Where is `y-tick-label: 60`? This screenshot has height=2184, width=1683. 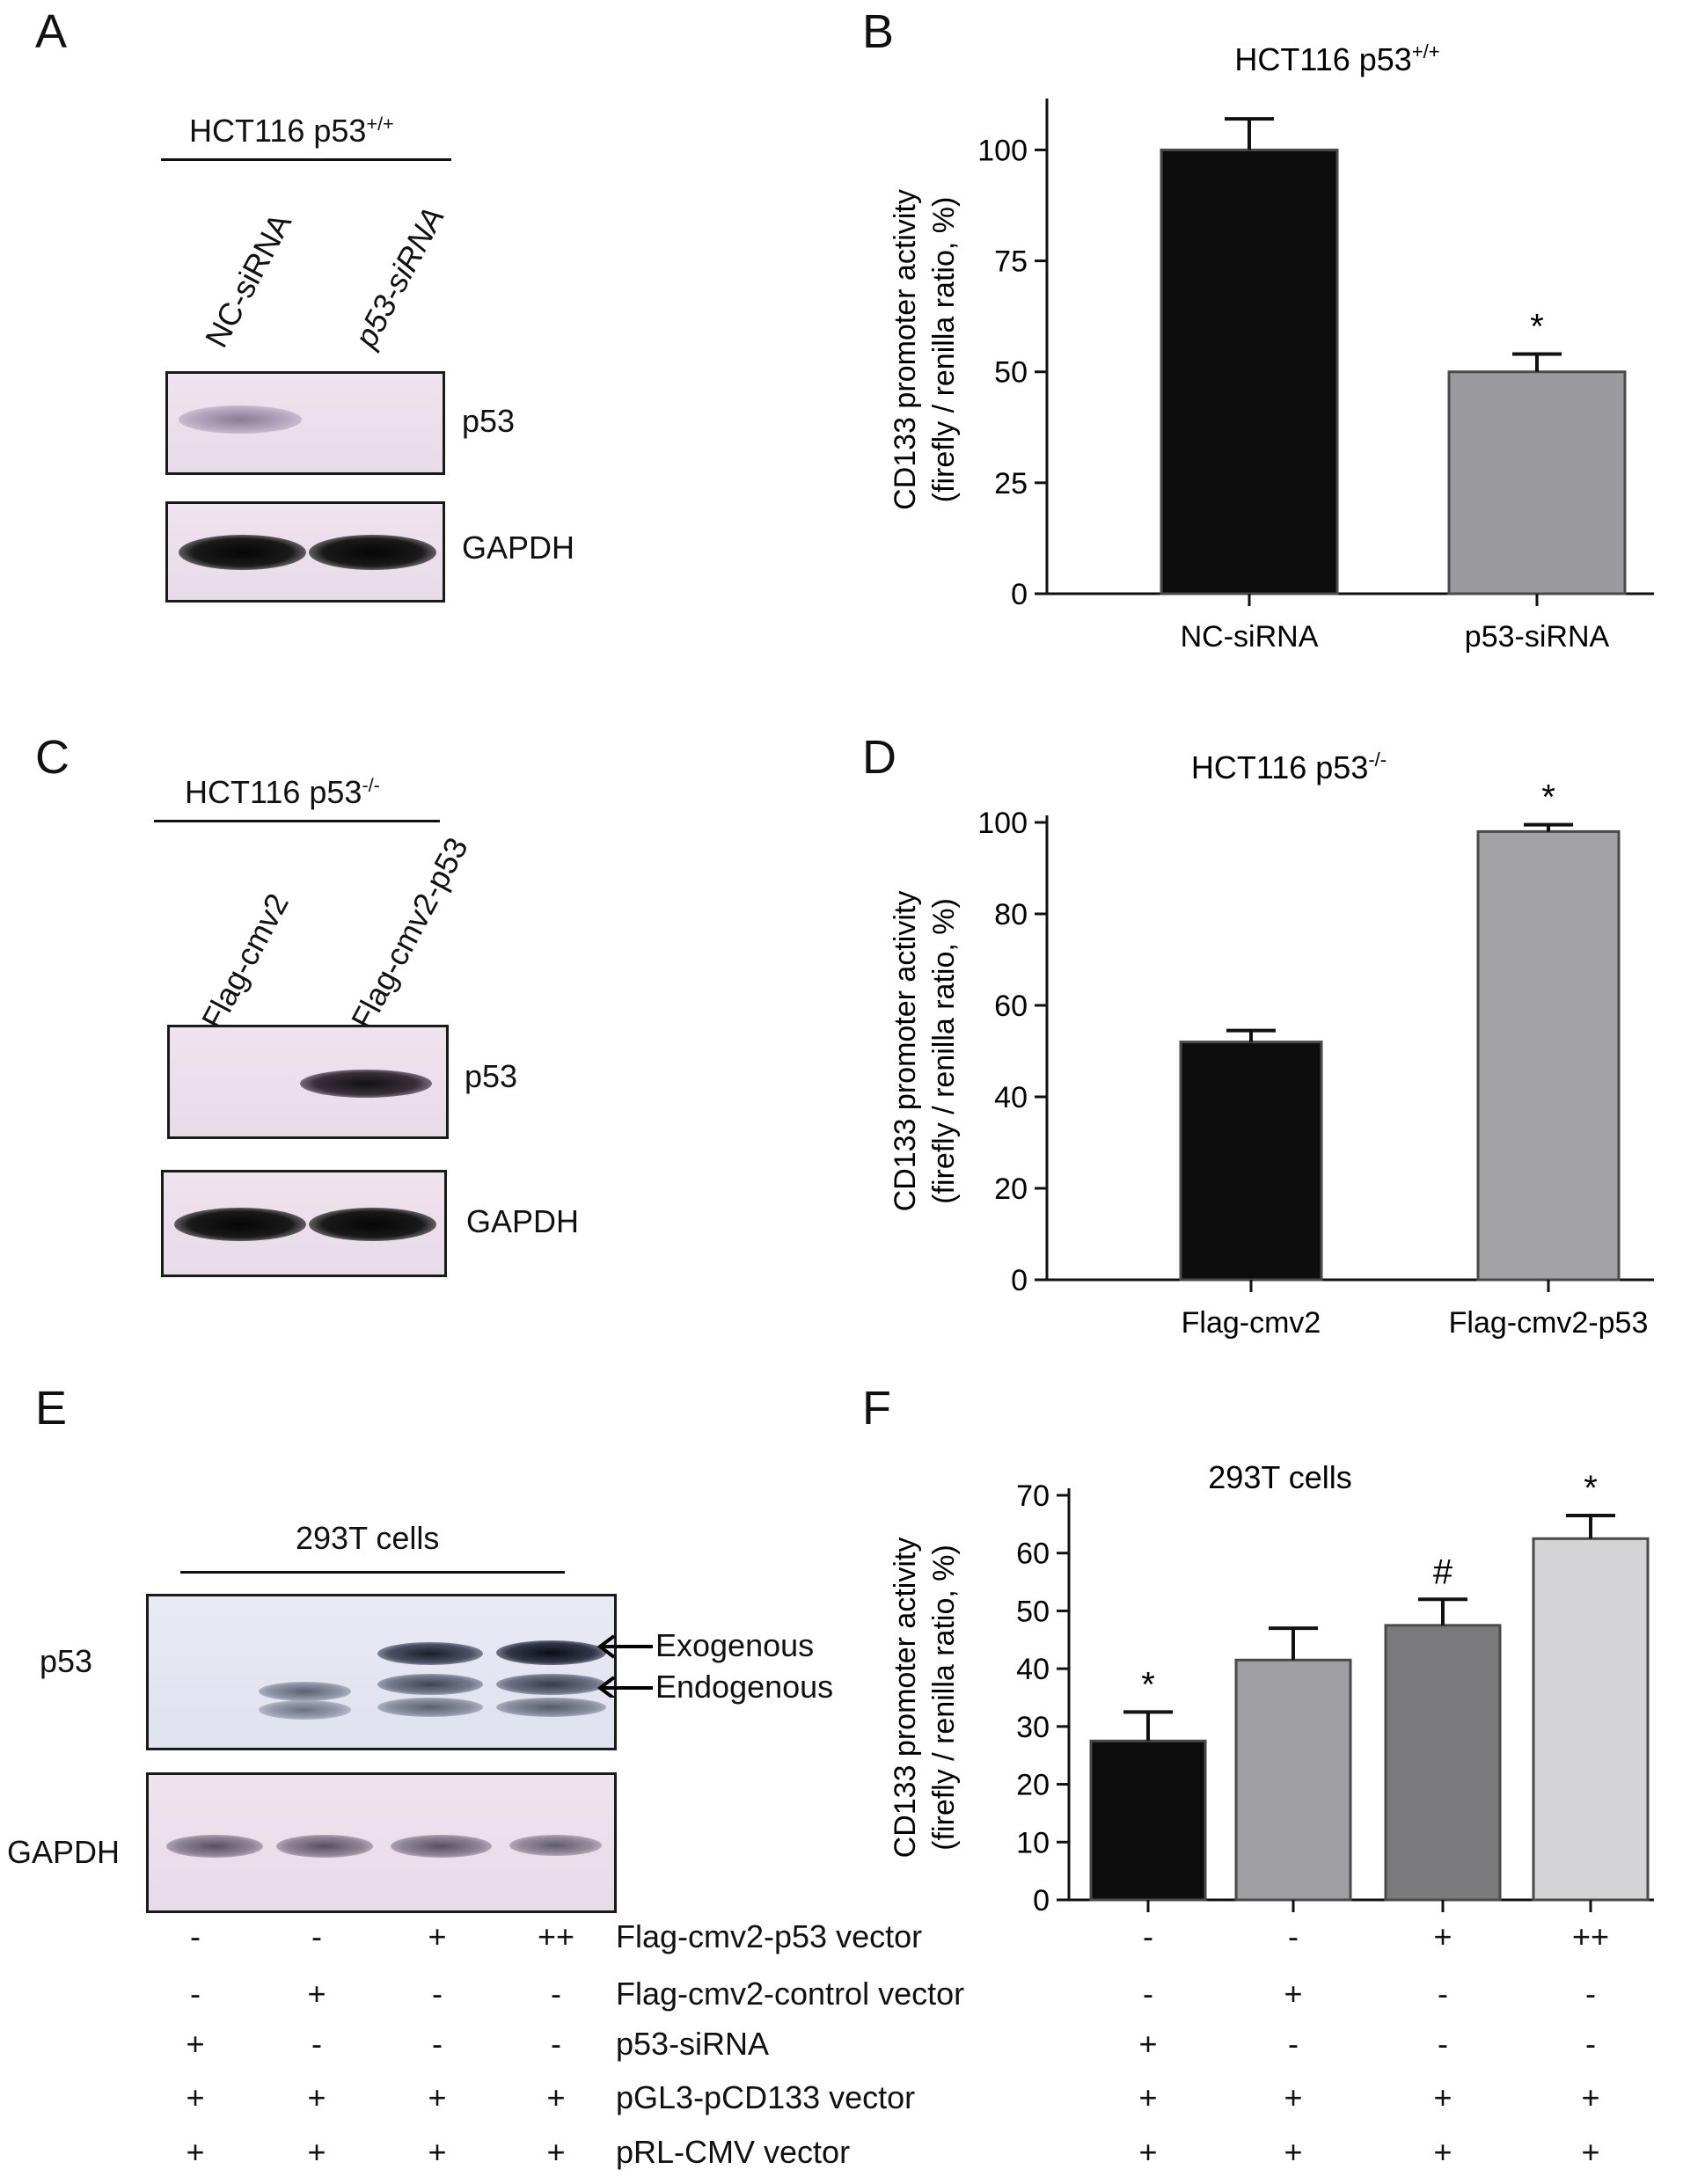
y-tick-label: 60 is located at coordinates (1033, 1554).